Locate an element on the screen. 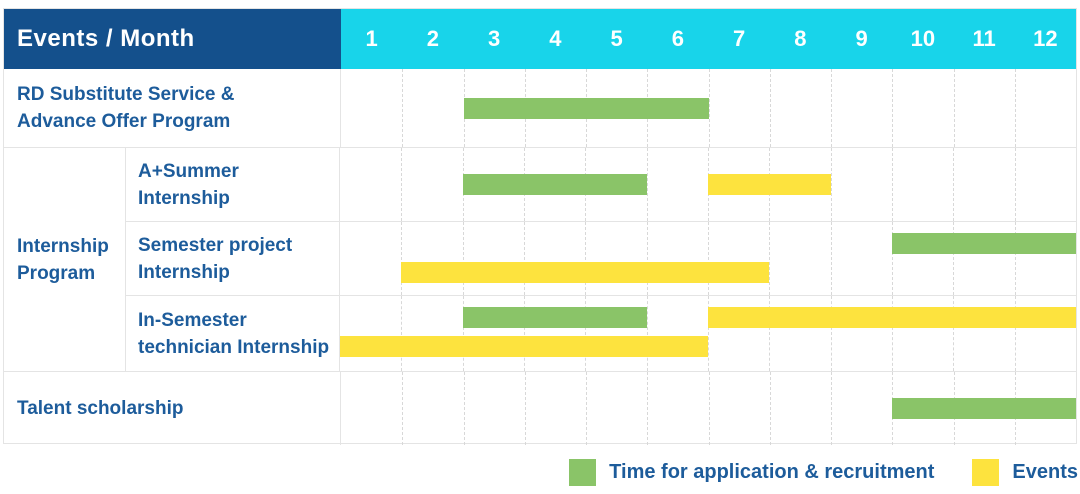  month-header-cell: 11 is located at coordinates (984, 38).